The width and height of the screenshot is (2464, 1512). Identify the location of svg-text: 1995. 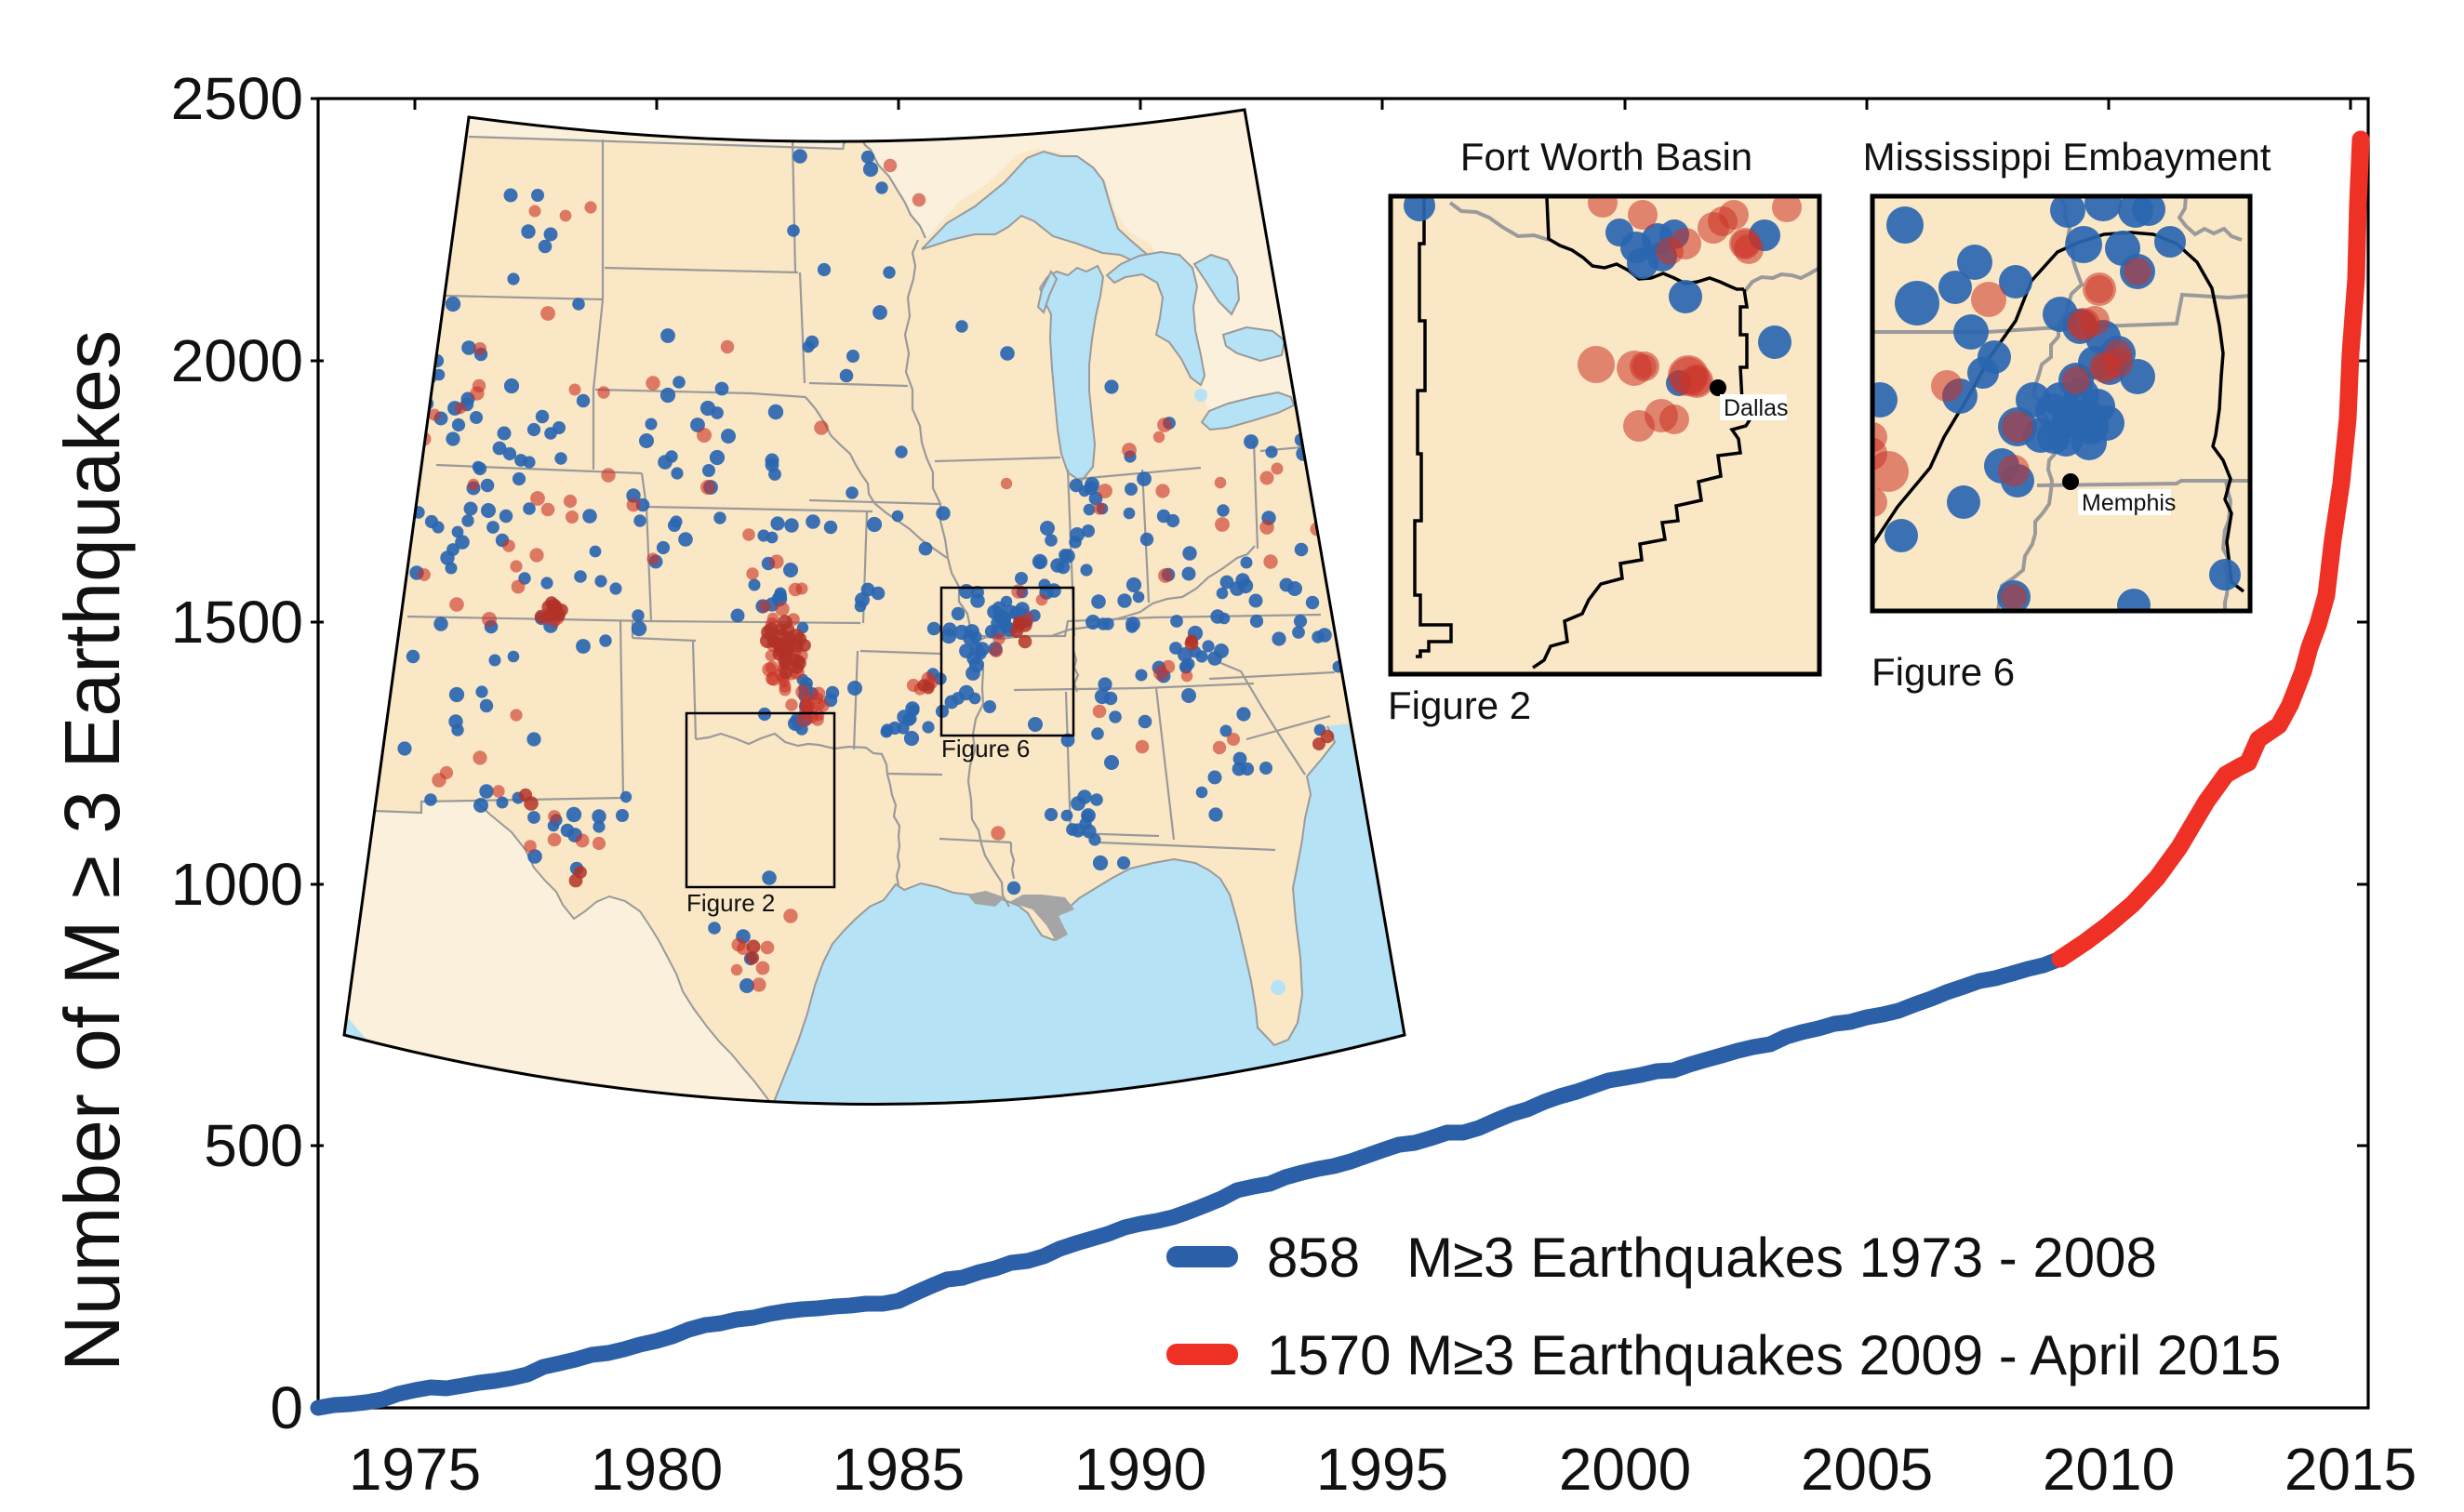
(1382, 1469).